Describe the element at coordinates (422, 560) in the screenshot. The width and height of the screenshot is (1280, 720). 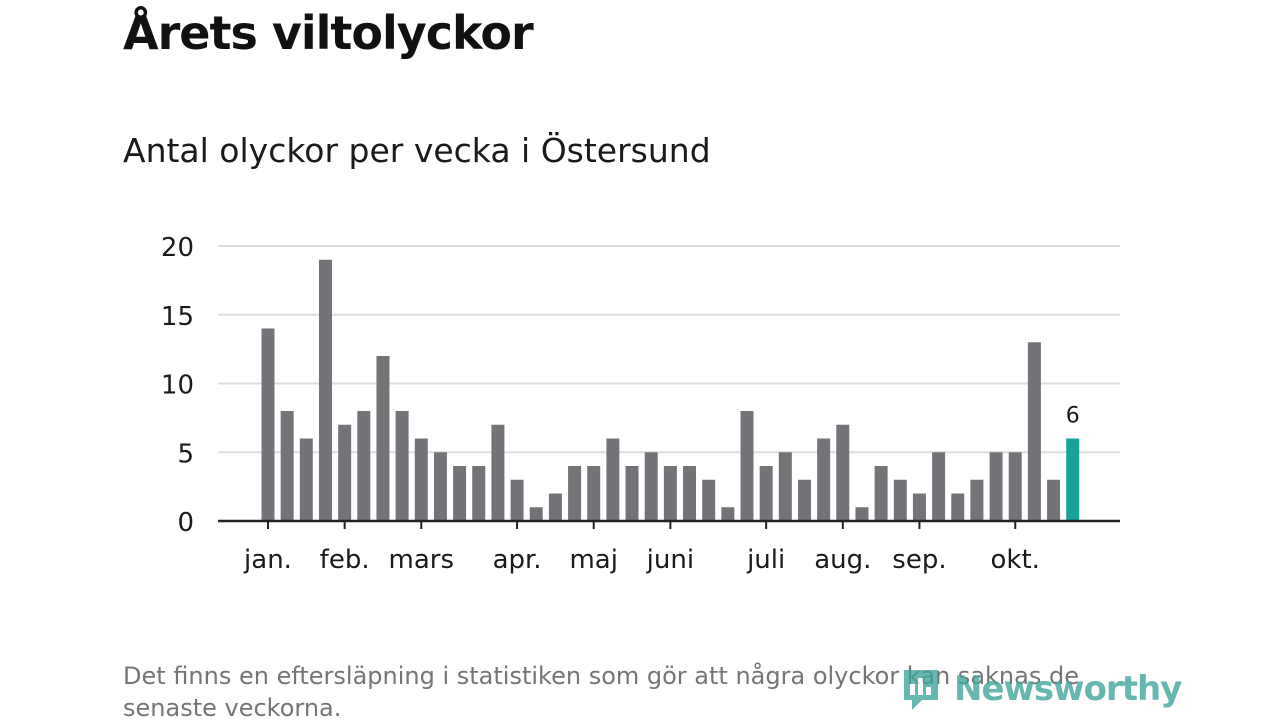
I see `x-tick-label: mars` at that location.